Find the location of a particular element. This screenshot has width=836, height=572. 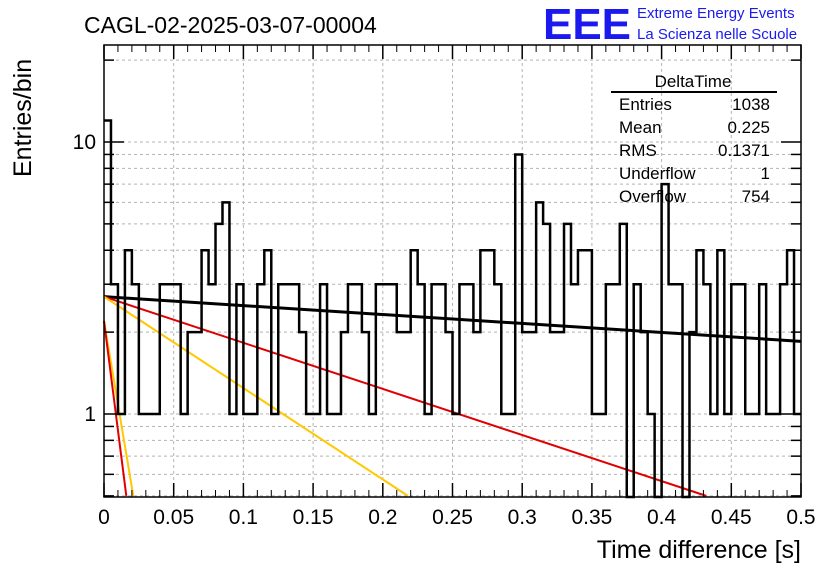

y-axis-label: Entries/bin is located at coordinates (23, 118).